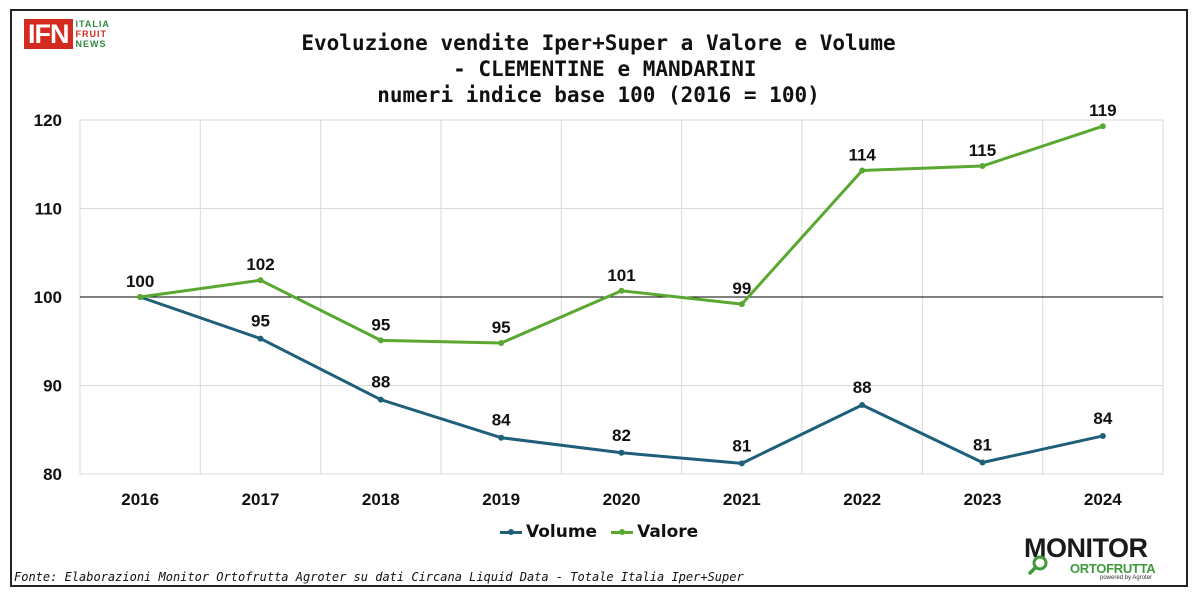 The image size is (1200, 597). Describe the element at coordinates (622, 531) in the screenshot. I see `legend-swatch-valore` at that location.